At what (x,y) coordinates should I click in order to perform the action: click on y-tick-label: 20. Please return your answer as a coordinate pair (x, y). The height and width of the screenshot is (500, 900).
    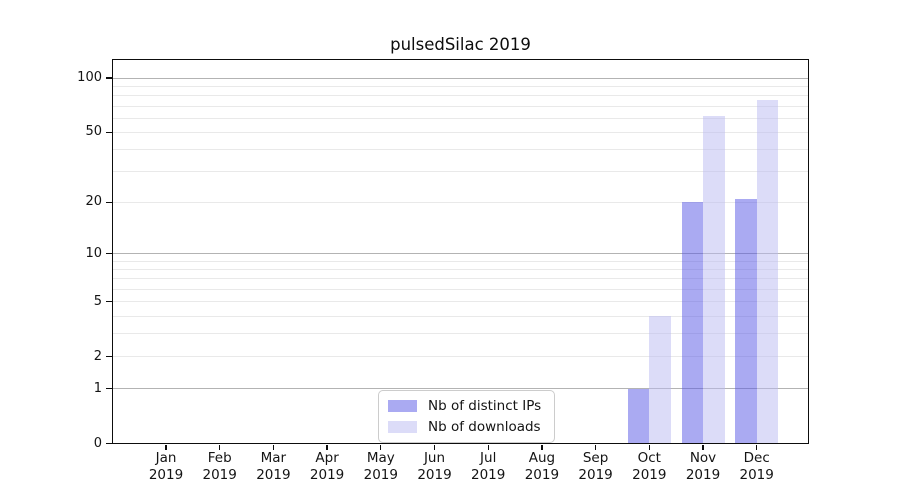
    Looking at the image, I should click on (93, 202).